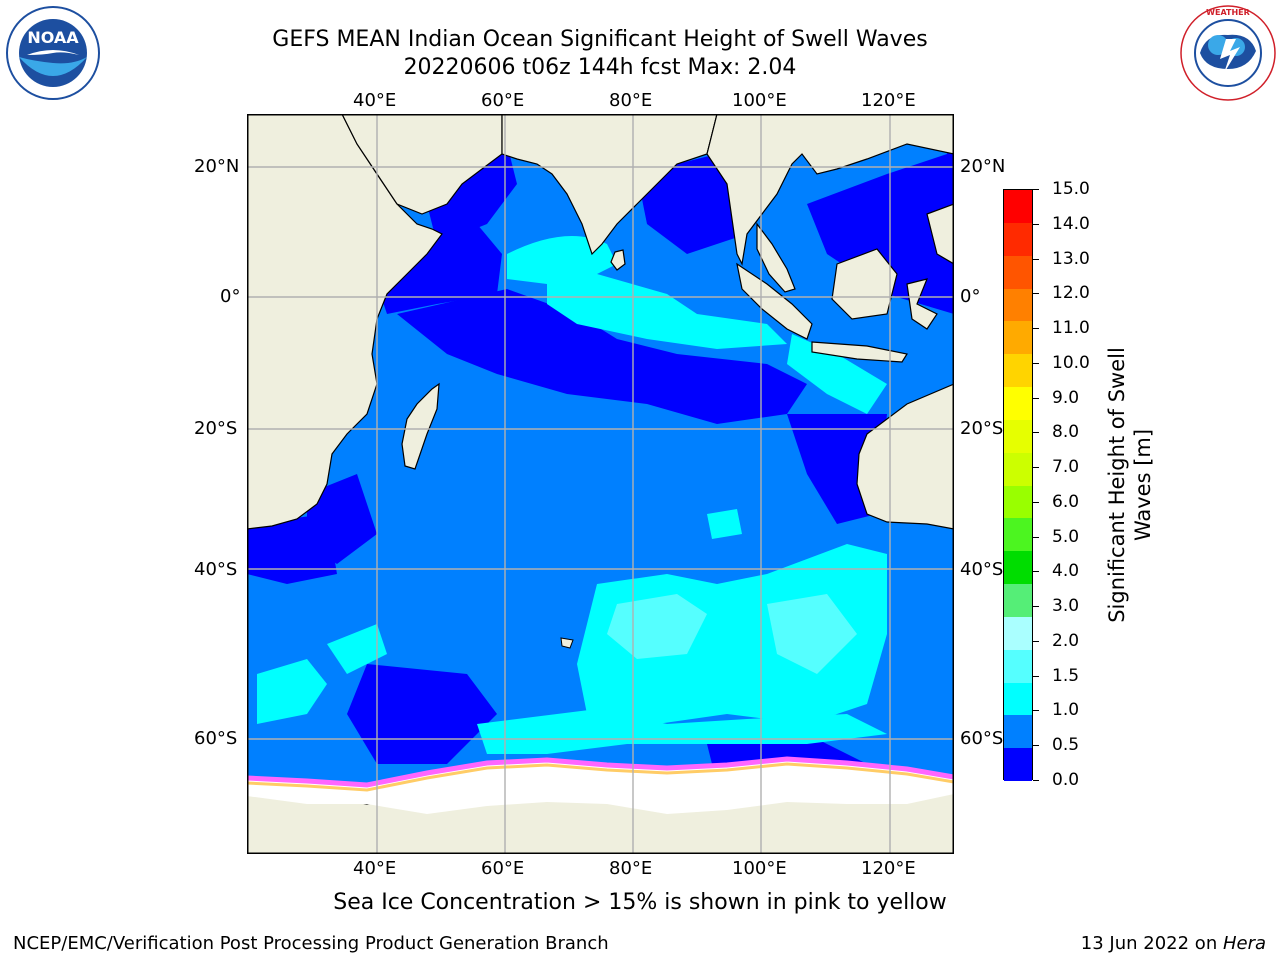 The height and width of the screenshot is (960, 1280). Describe the element at coordinates (888, 868) in the screenshot. I see `lon-tick-bottom-120e: 120°E` at that location.